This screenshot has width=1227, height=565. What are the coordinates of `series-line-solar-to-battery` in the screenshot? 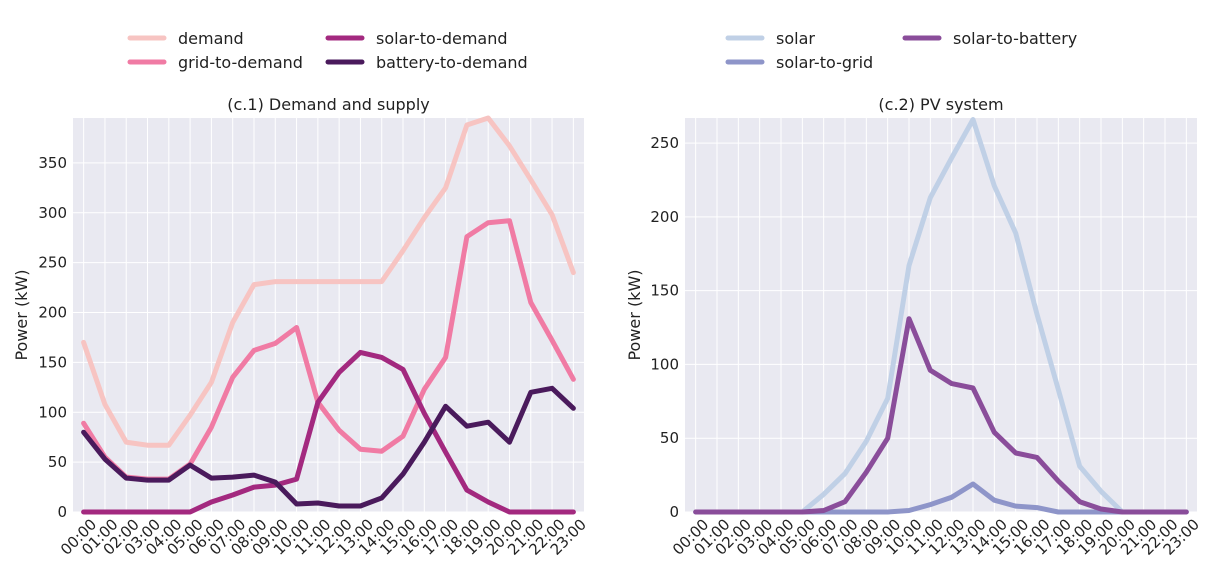 It's located at (941, 415).